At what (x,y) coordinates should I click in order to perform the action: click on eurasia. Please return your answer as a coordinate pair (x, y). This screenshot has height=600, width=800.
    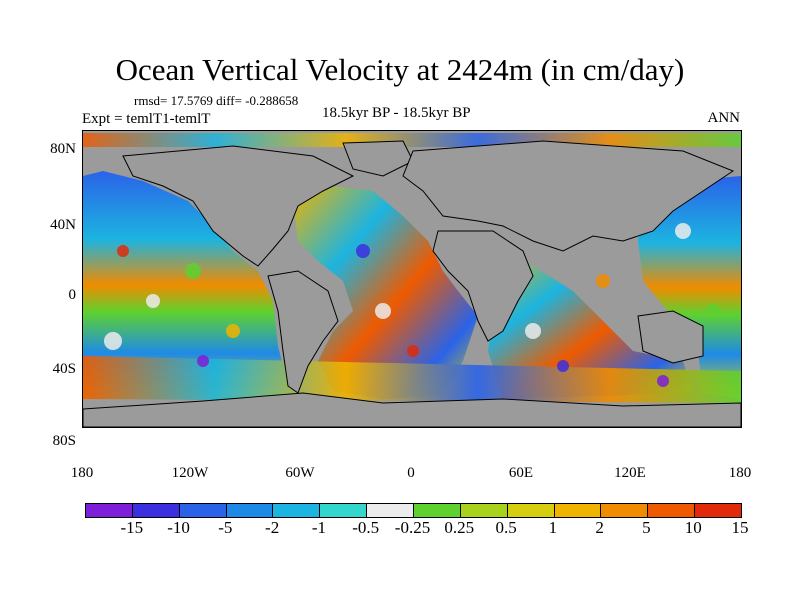
    Looking at the image, I should click on (568, 196).